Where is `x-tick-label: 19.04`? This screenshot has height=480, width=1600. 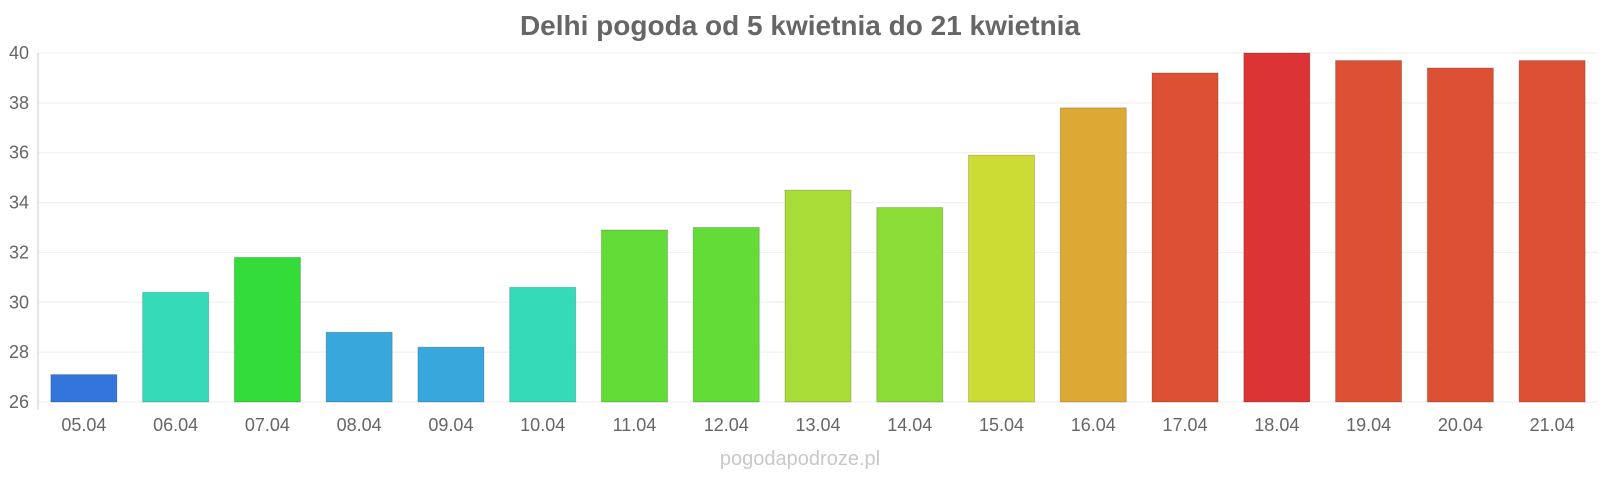 x-tick-label: 19.04 is located at coordinates (1368, 425).